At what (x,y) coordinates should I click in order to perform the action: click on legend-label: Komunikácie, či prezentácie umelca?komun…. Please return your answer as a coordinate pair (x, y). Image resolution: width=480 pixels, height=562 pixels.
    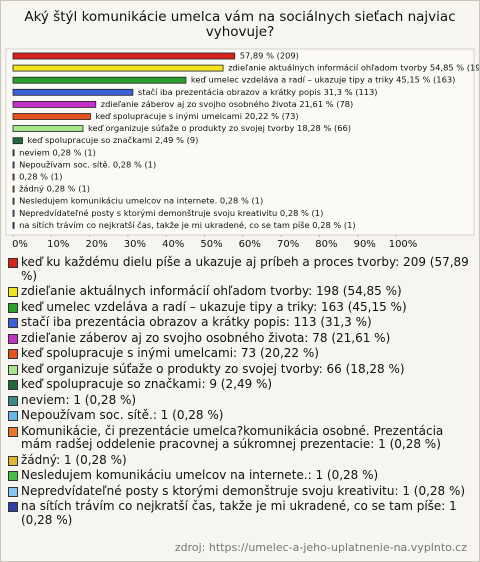
    Looking at the image, I should click on (232, 437).